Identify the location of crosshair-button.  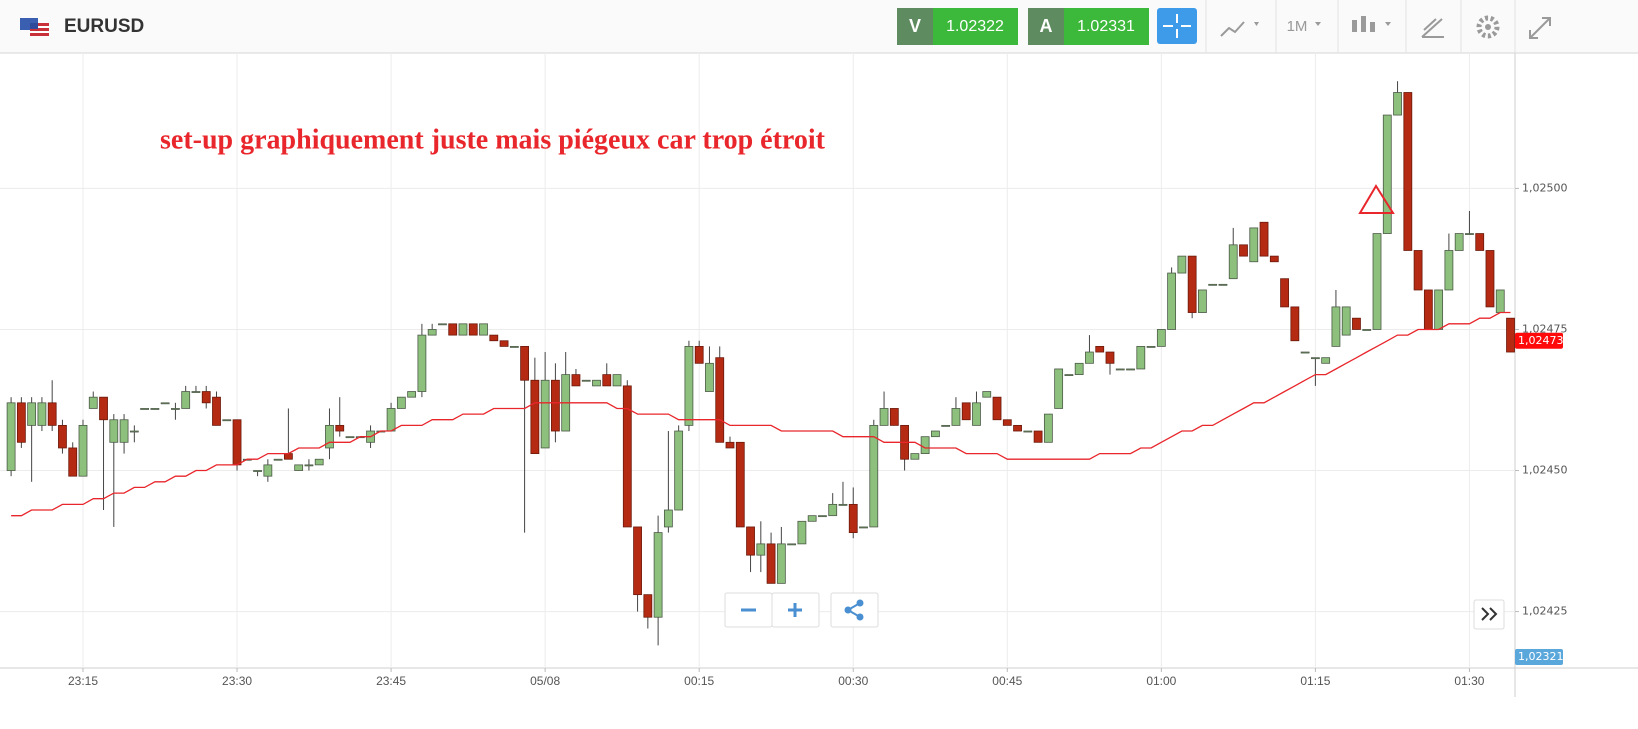
(1177, 26).